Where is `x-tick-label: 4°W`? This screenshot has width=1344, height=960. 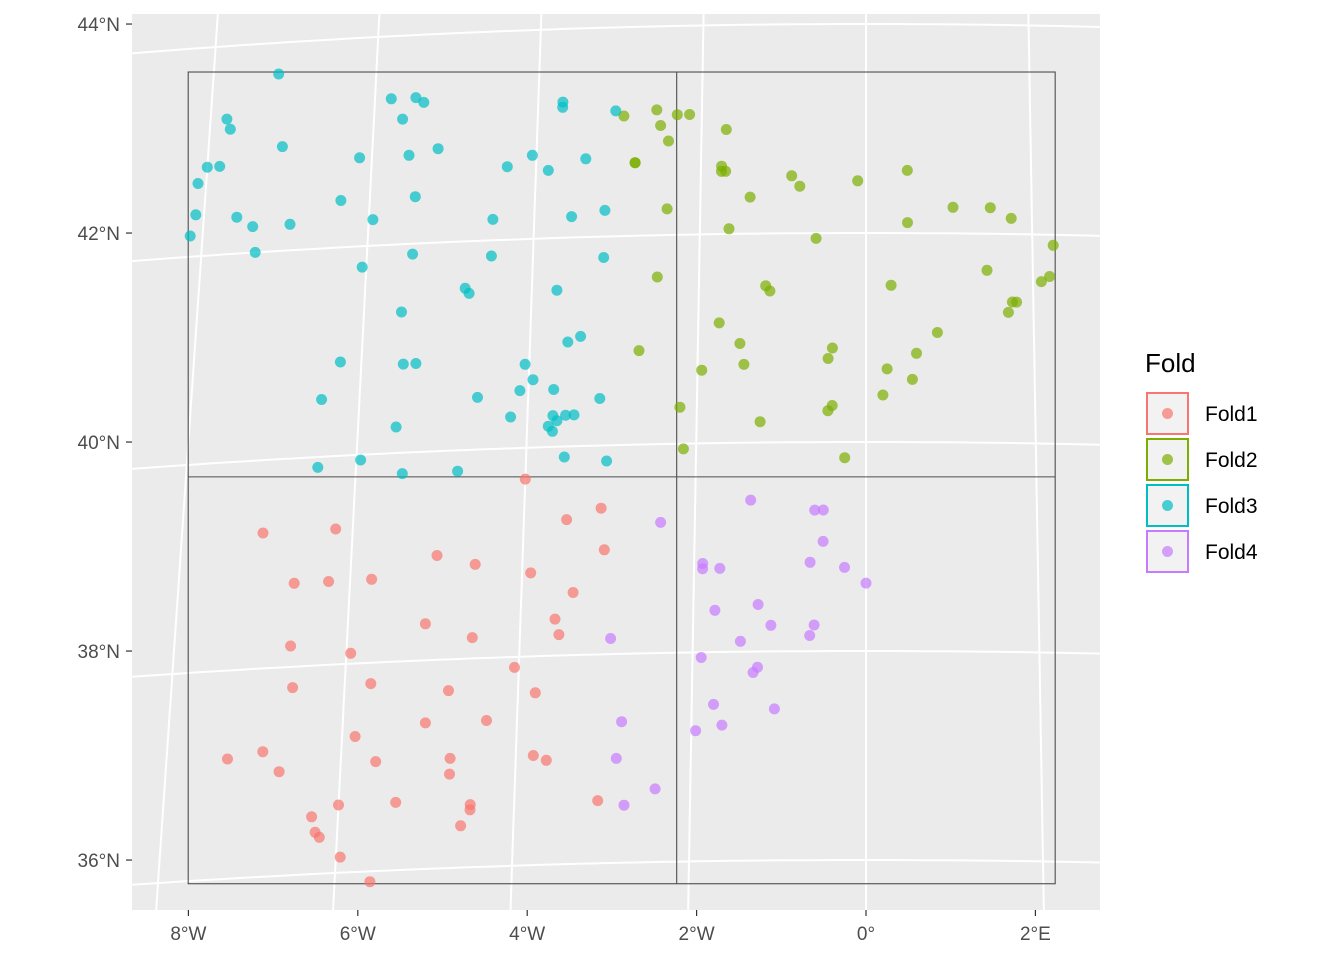
x-tick-label: 4°W is located at coordinates (527, 934).